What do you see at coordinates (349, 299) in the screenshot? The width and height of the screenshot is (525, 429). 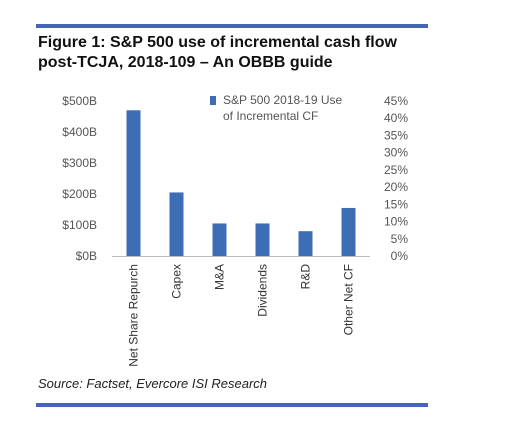 I see `category-label: Other Net CF` at bounding box center [349, 299].